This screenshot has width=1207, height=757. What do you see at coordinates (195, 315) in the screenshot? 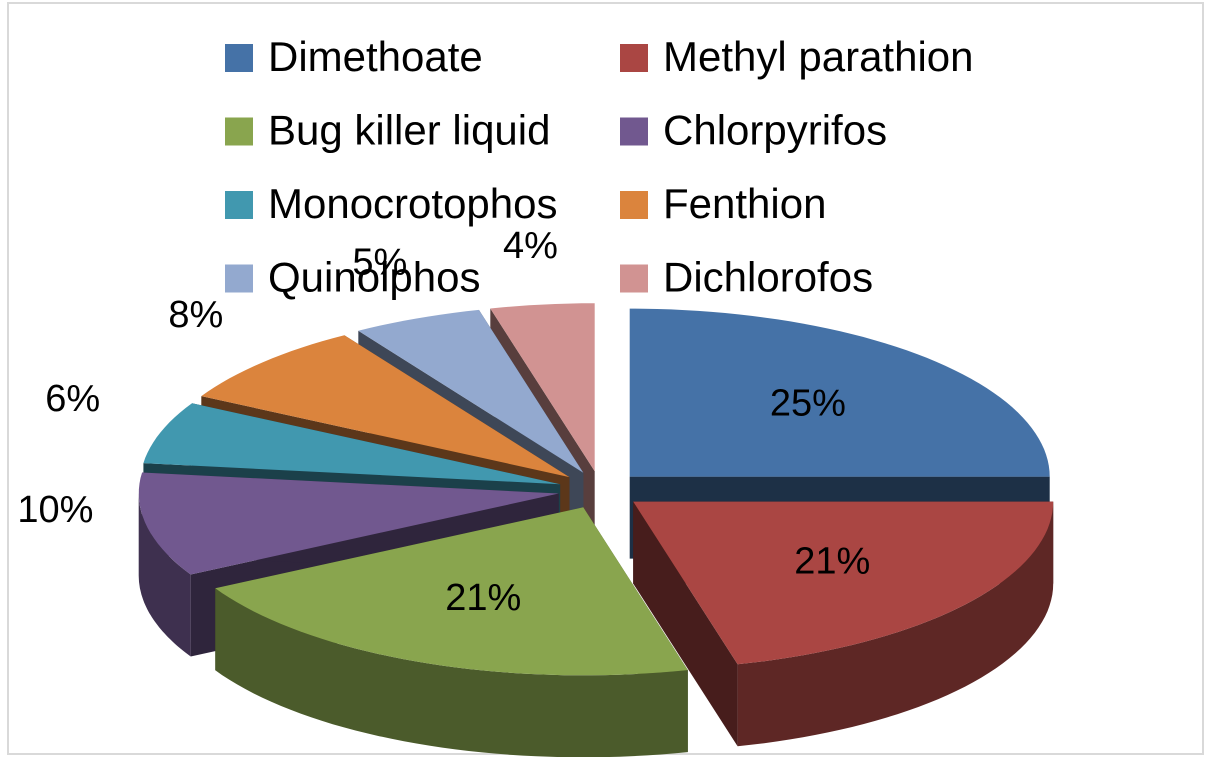
I see `data-label: 8%` at bounding box center [195, 315].